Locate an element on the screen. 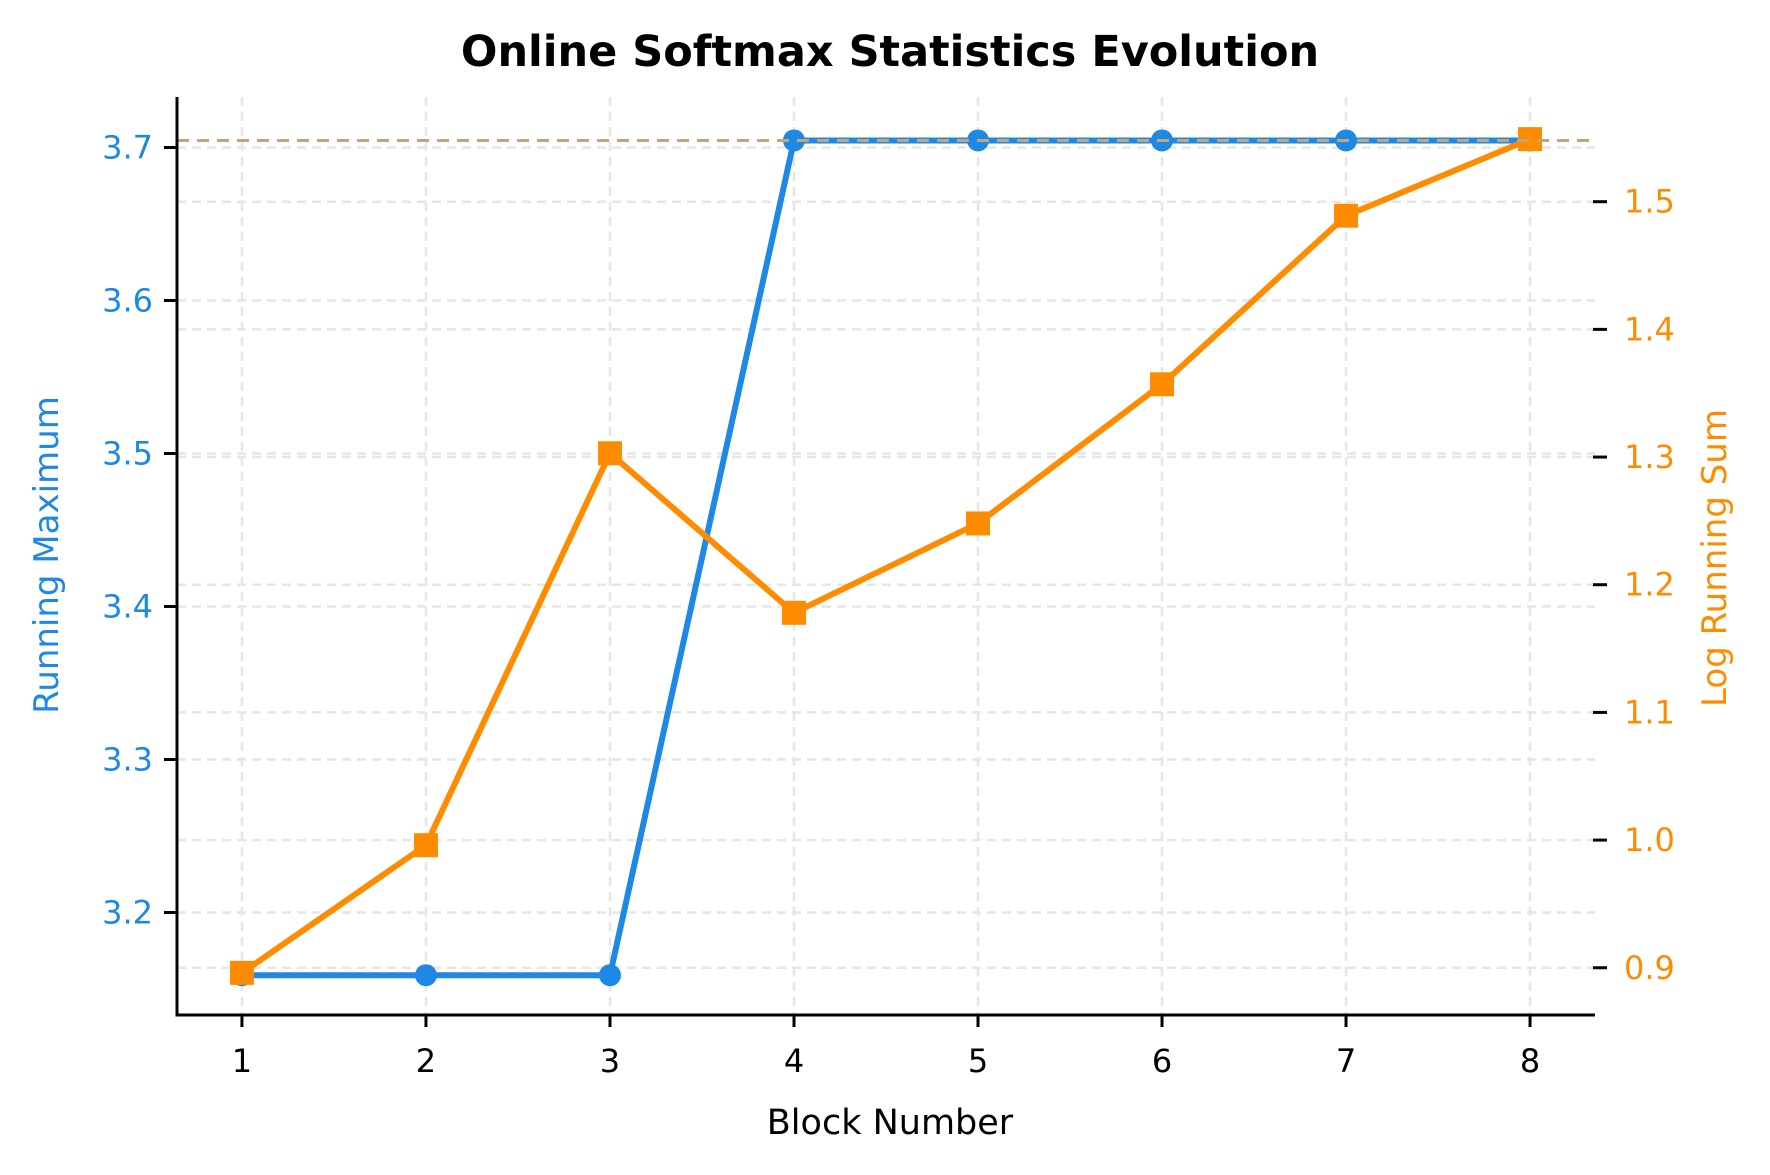  chart-title: Online Softmax Statistics Evolution is located at coordinates (890, 52).